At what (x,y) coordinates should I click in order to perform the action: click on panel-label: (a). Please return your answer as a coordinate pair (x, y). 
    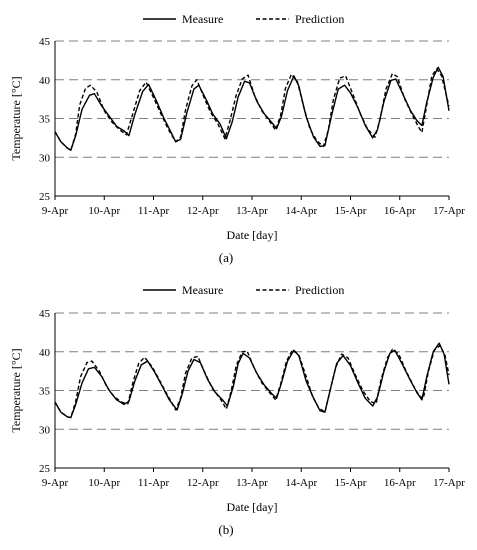
    Looking at the image, I should click on (226, 257).